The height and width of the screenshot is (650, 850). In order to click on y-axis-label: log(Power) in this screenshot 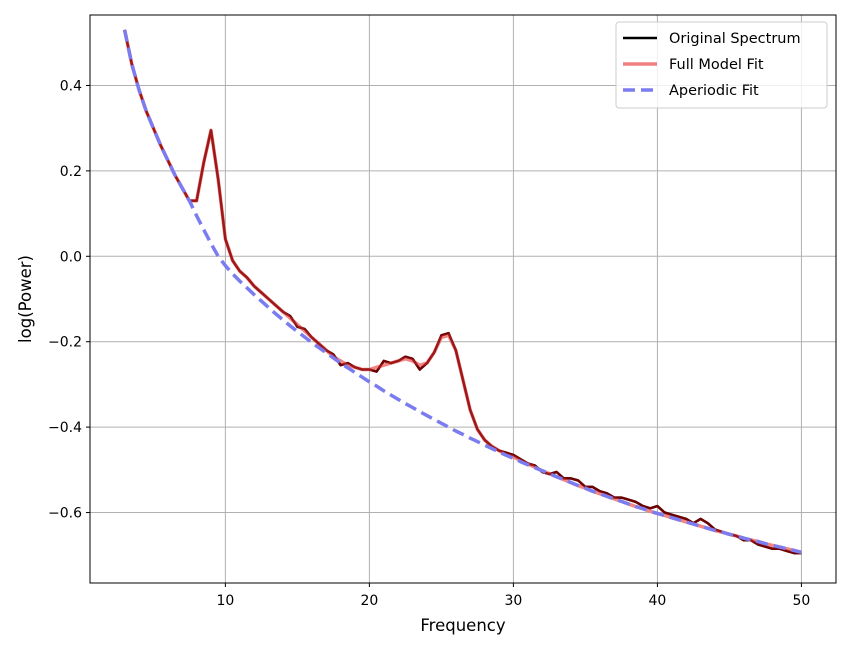, I will do `click(25, 299)`.